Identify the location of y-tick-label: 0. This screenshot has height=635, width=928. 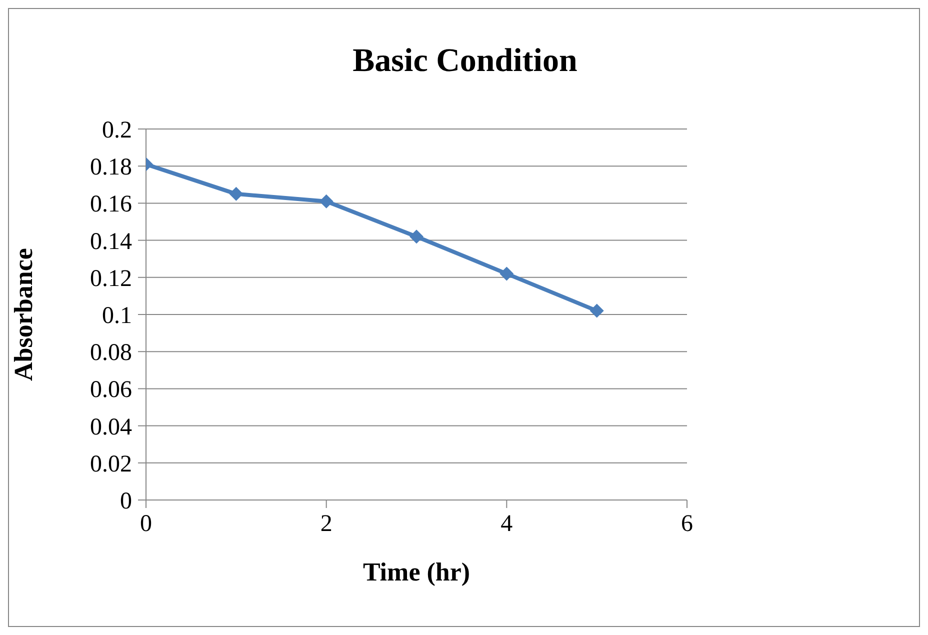
(126, 501).